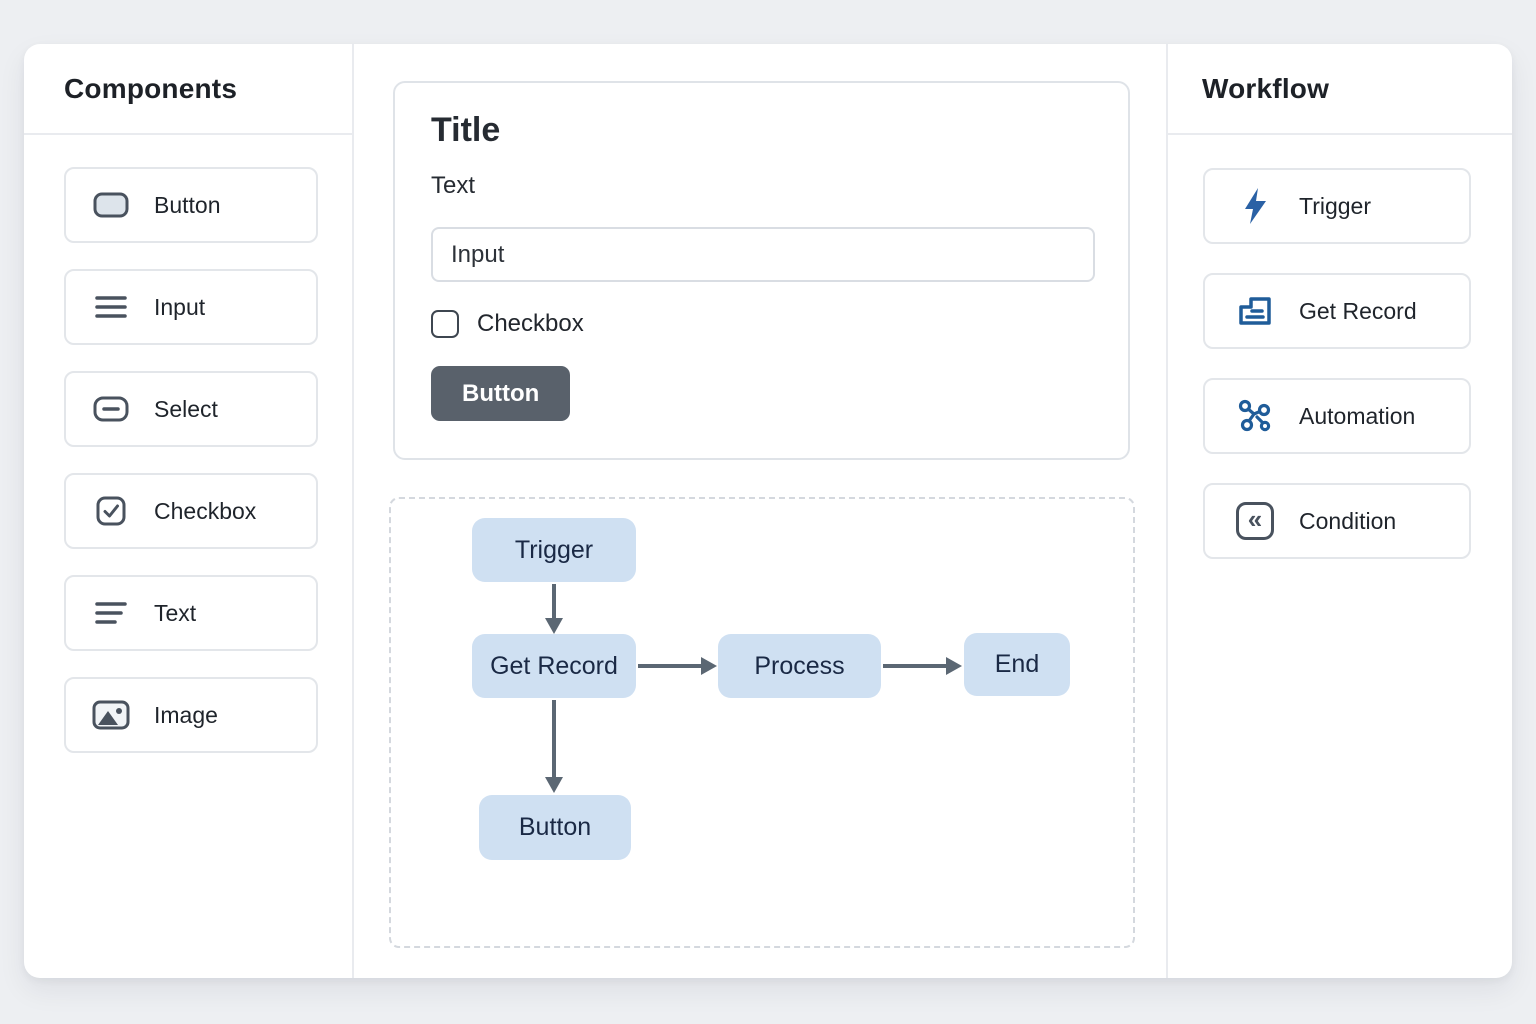 This screenshot has width=1536, height=1024. I want to click on text-lines-icon, so click(111, 613).